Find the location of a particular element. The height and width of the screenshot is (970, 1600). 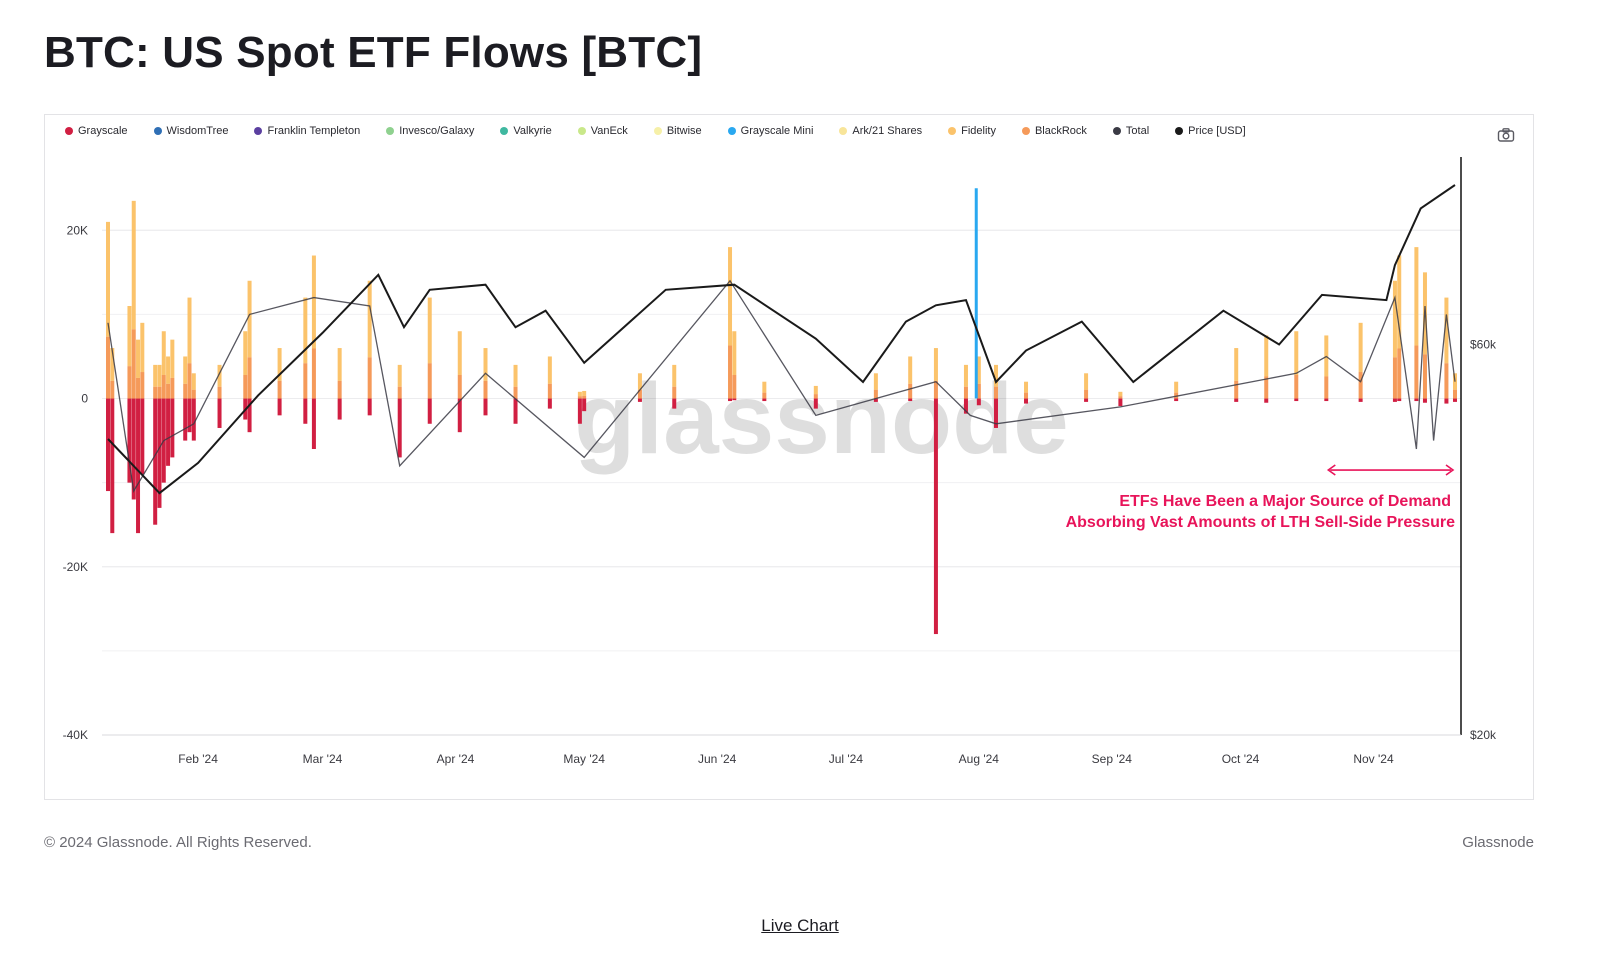

legend-item-invesco-galaxy: Invesco/Galaxy is located at coordinates (430, 131).